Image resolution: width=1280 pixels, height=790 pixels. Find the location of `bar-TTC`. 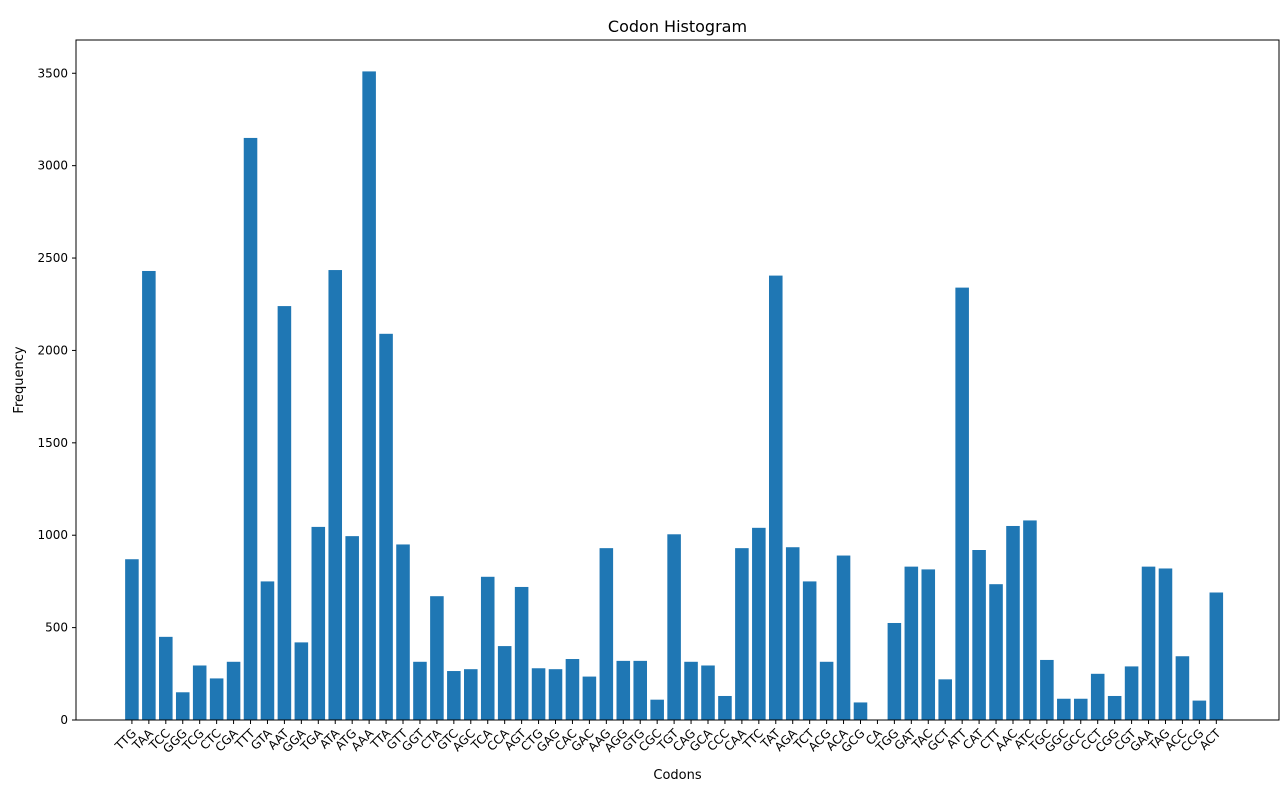

bar-TTC is located at coordinates (759, 623).